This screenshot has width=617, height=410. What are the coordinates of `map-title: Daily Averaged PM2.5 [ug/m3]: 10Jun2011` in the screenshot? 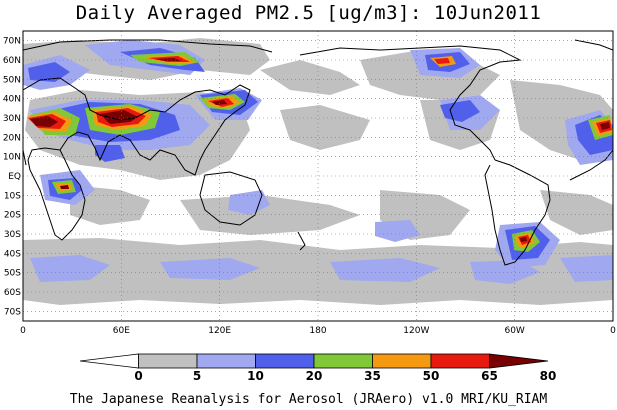 It's located at (308, 13).